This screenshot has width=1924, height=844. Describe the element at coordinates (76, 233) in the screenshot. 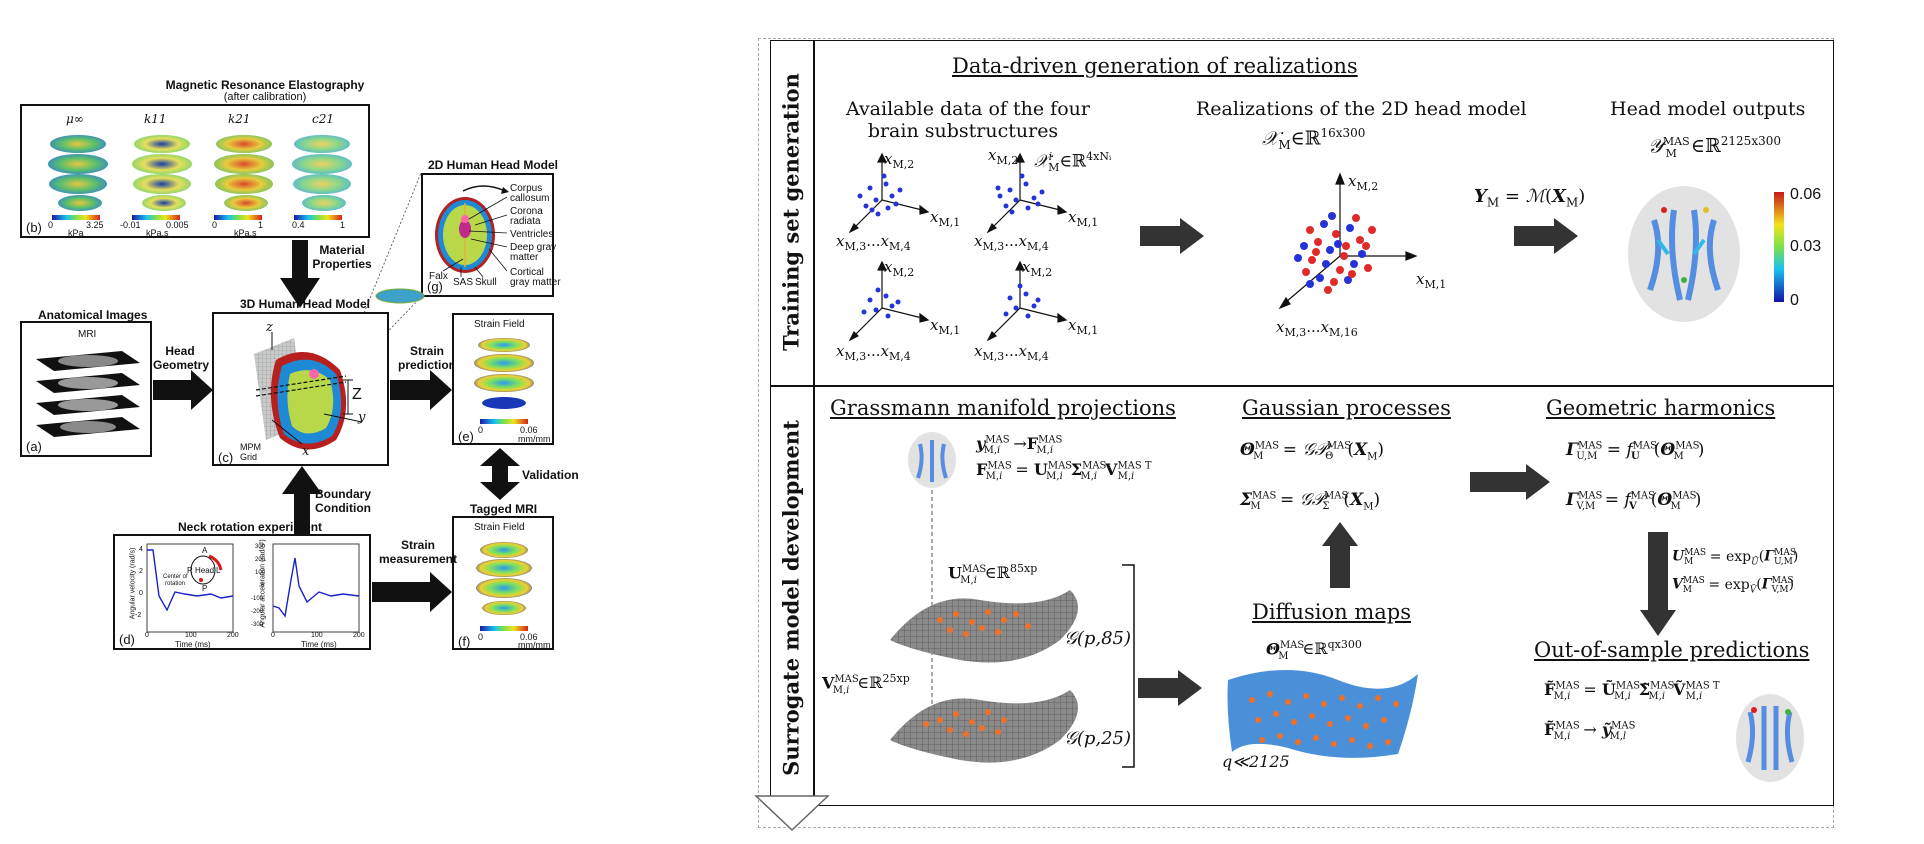

I see `mre-scale-0-unit: kPa` at that location.